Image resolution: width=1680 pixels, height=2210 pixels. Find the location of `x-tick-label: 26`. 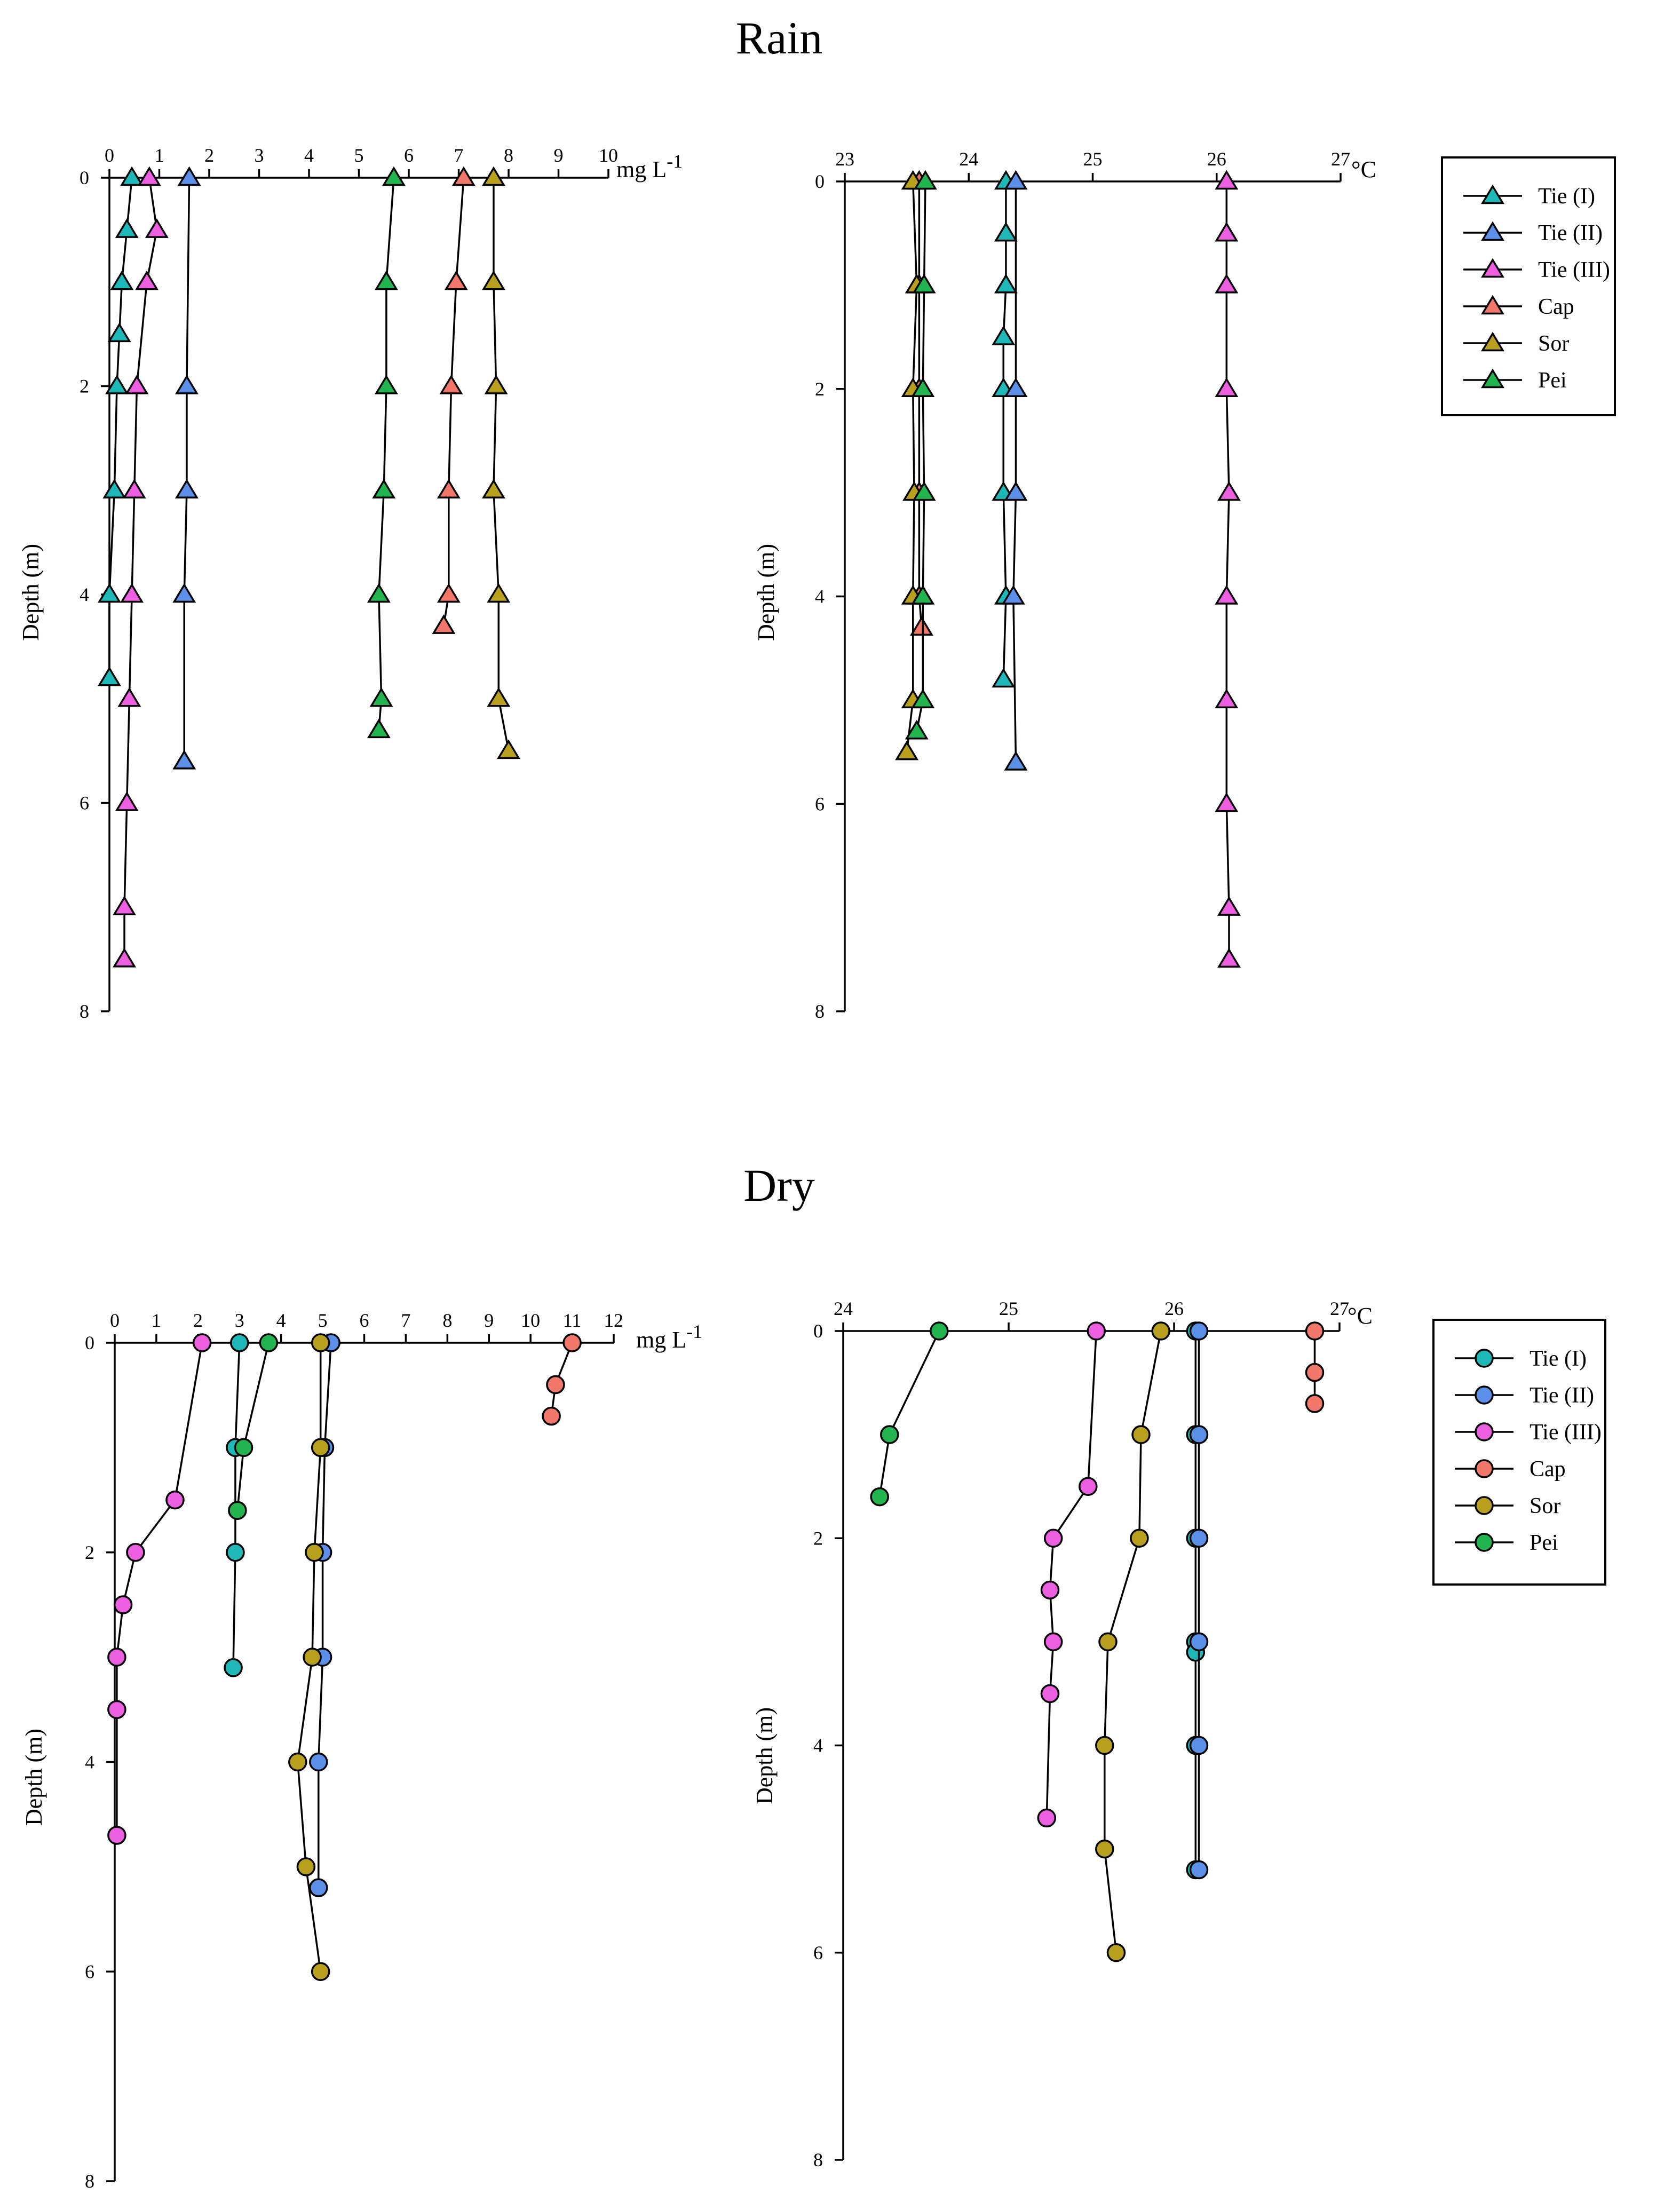

x-tick-label: 26 is located at coordinates (1217, 159).